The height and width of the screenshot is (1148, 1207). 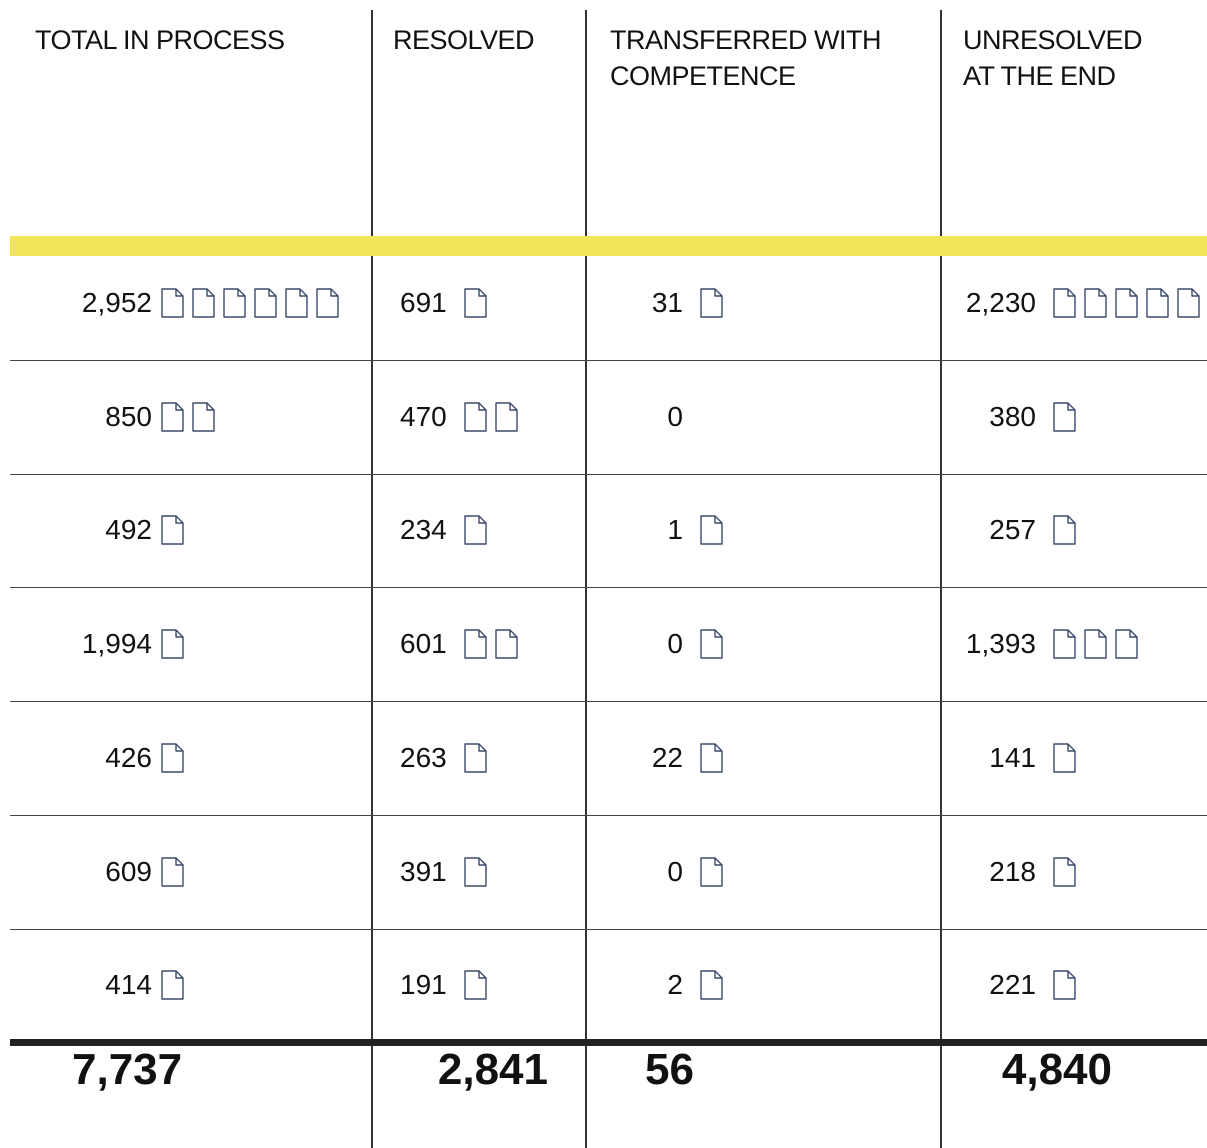 What do you see at coordinates (128, 416) in the screenshot?
I see `cell-value: 850` at bounding box center [128, 416].